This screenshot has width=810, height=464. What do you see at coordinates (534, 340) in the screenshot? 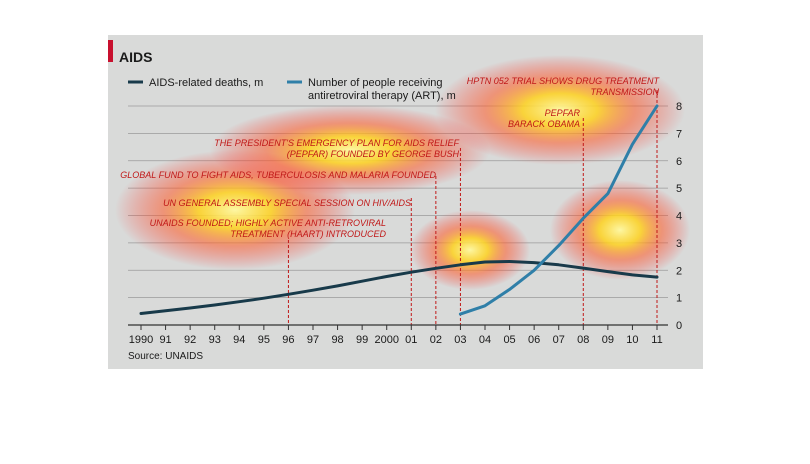
I see `x-tick-label: 06` at bounding box center [534, 340].